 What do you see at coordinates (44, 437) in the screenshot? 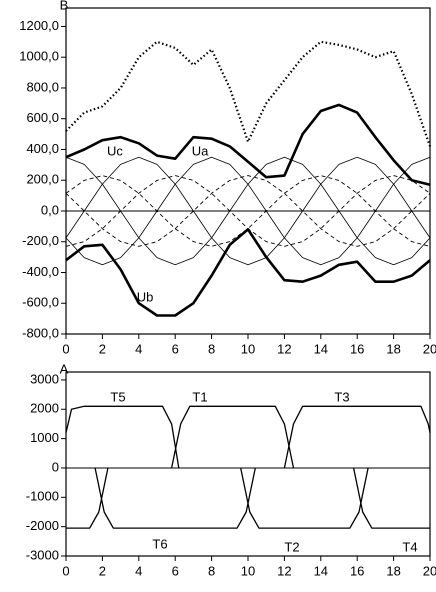
I see `y-tick-label: 1000` at bounding box center [44, 437].